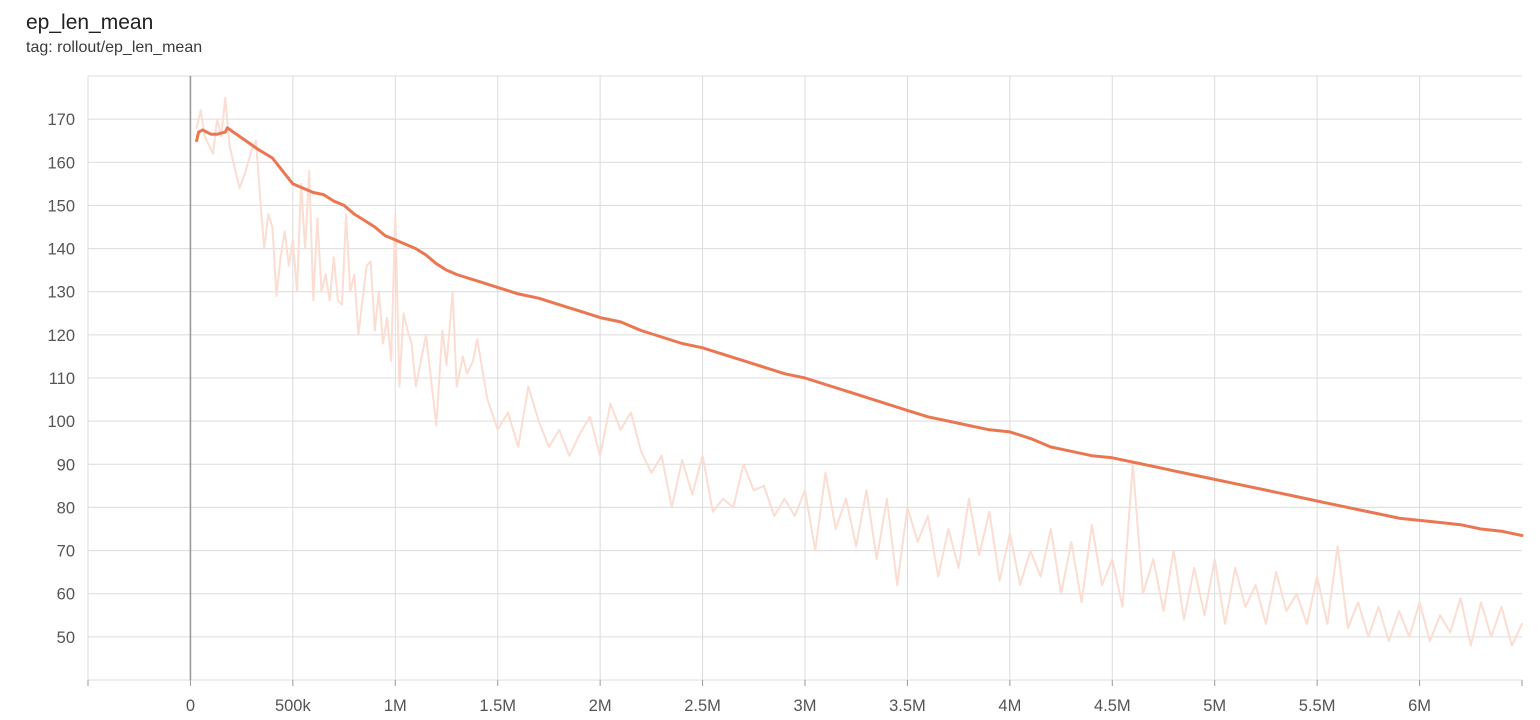 The height and width of the screenshot is (720, 1540). What do you see at coordinates (61, 336) in the screenshot?
I see `y-tick-label: 120` at bounding box center [61, 336].